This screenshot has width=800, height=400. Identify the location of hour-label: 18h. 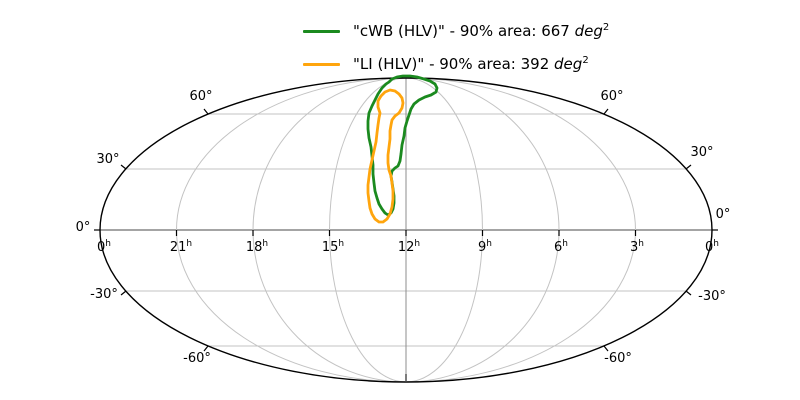
(257, 247).